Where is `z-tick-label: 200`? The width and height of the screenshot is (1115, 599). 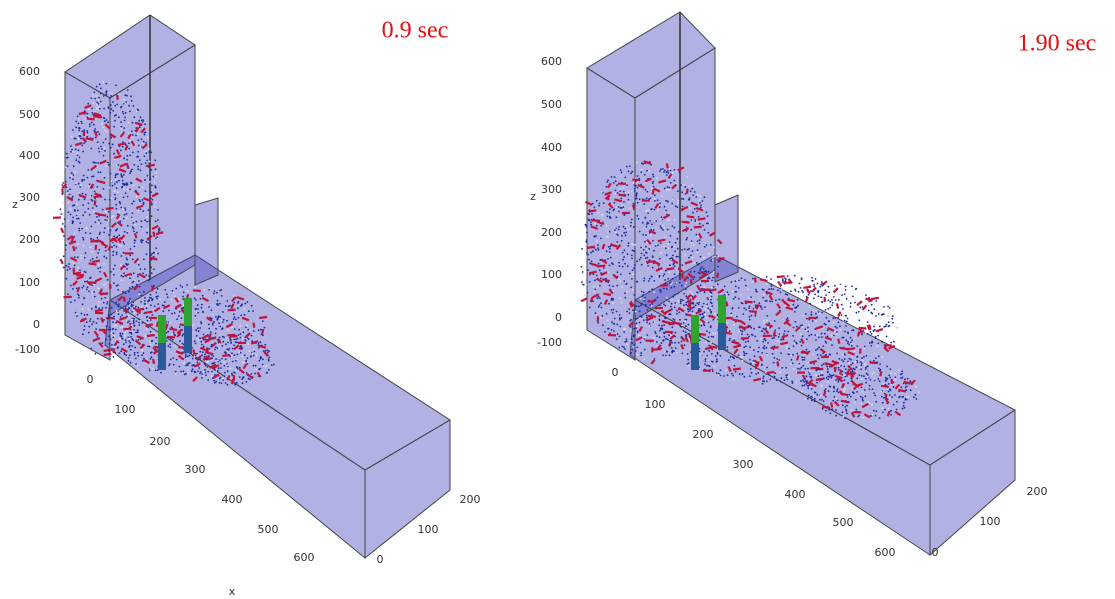 z-tick-label: 200 is located at coordinates (551, 232).